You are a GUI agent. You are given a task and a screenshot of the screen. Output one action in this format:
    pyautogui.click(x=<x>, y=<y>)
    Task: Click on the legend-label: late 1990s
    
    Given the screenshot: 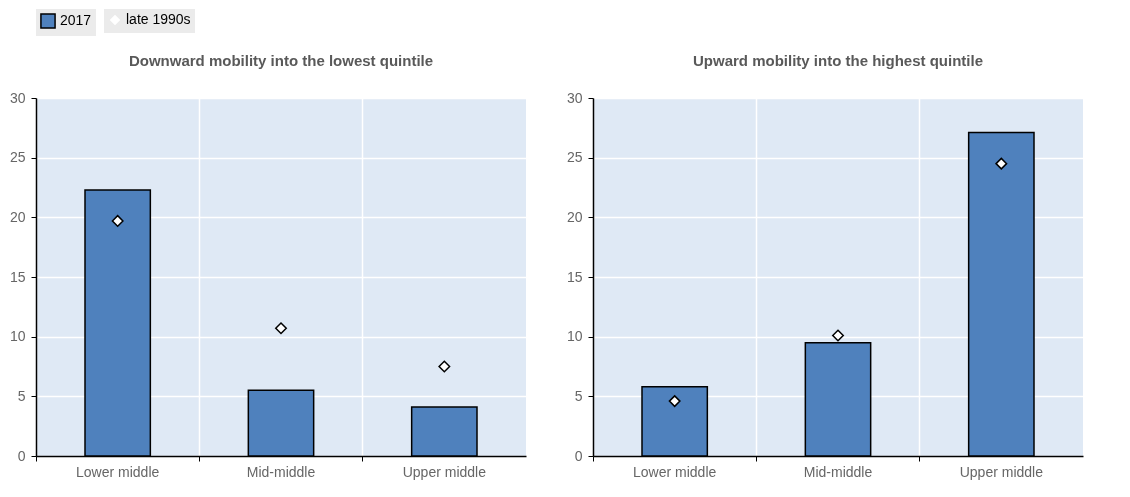 What is the action you would take?
    pyautogui.click(x=158, y=19)
    